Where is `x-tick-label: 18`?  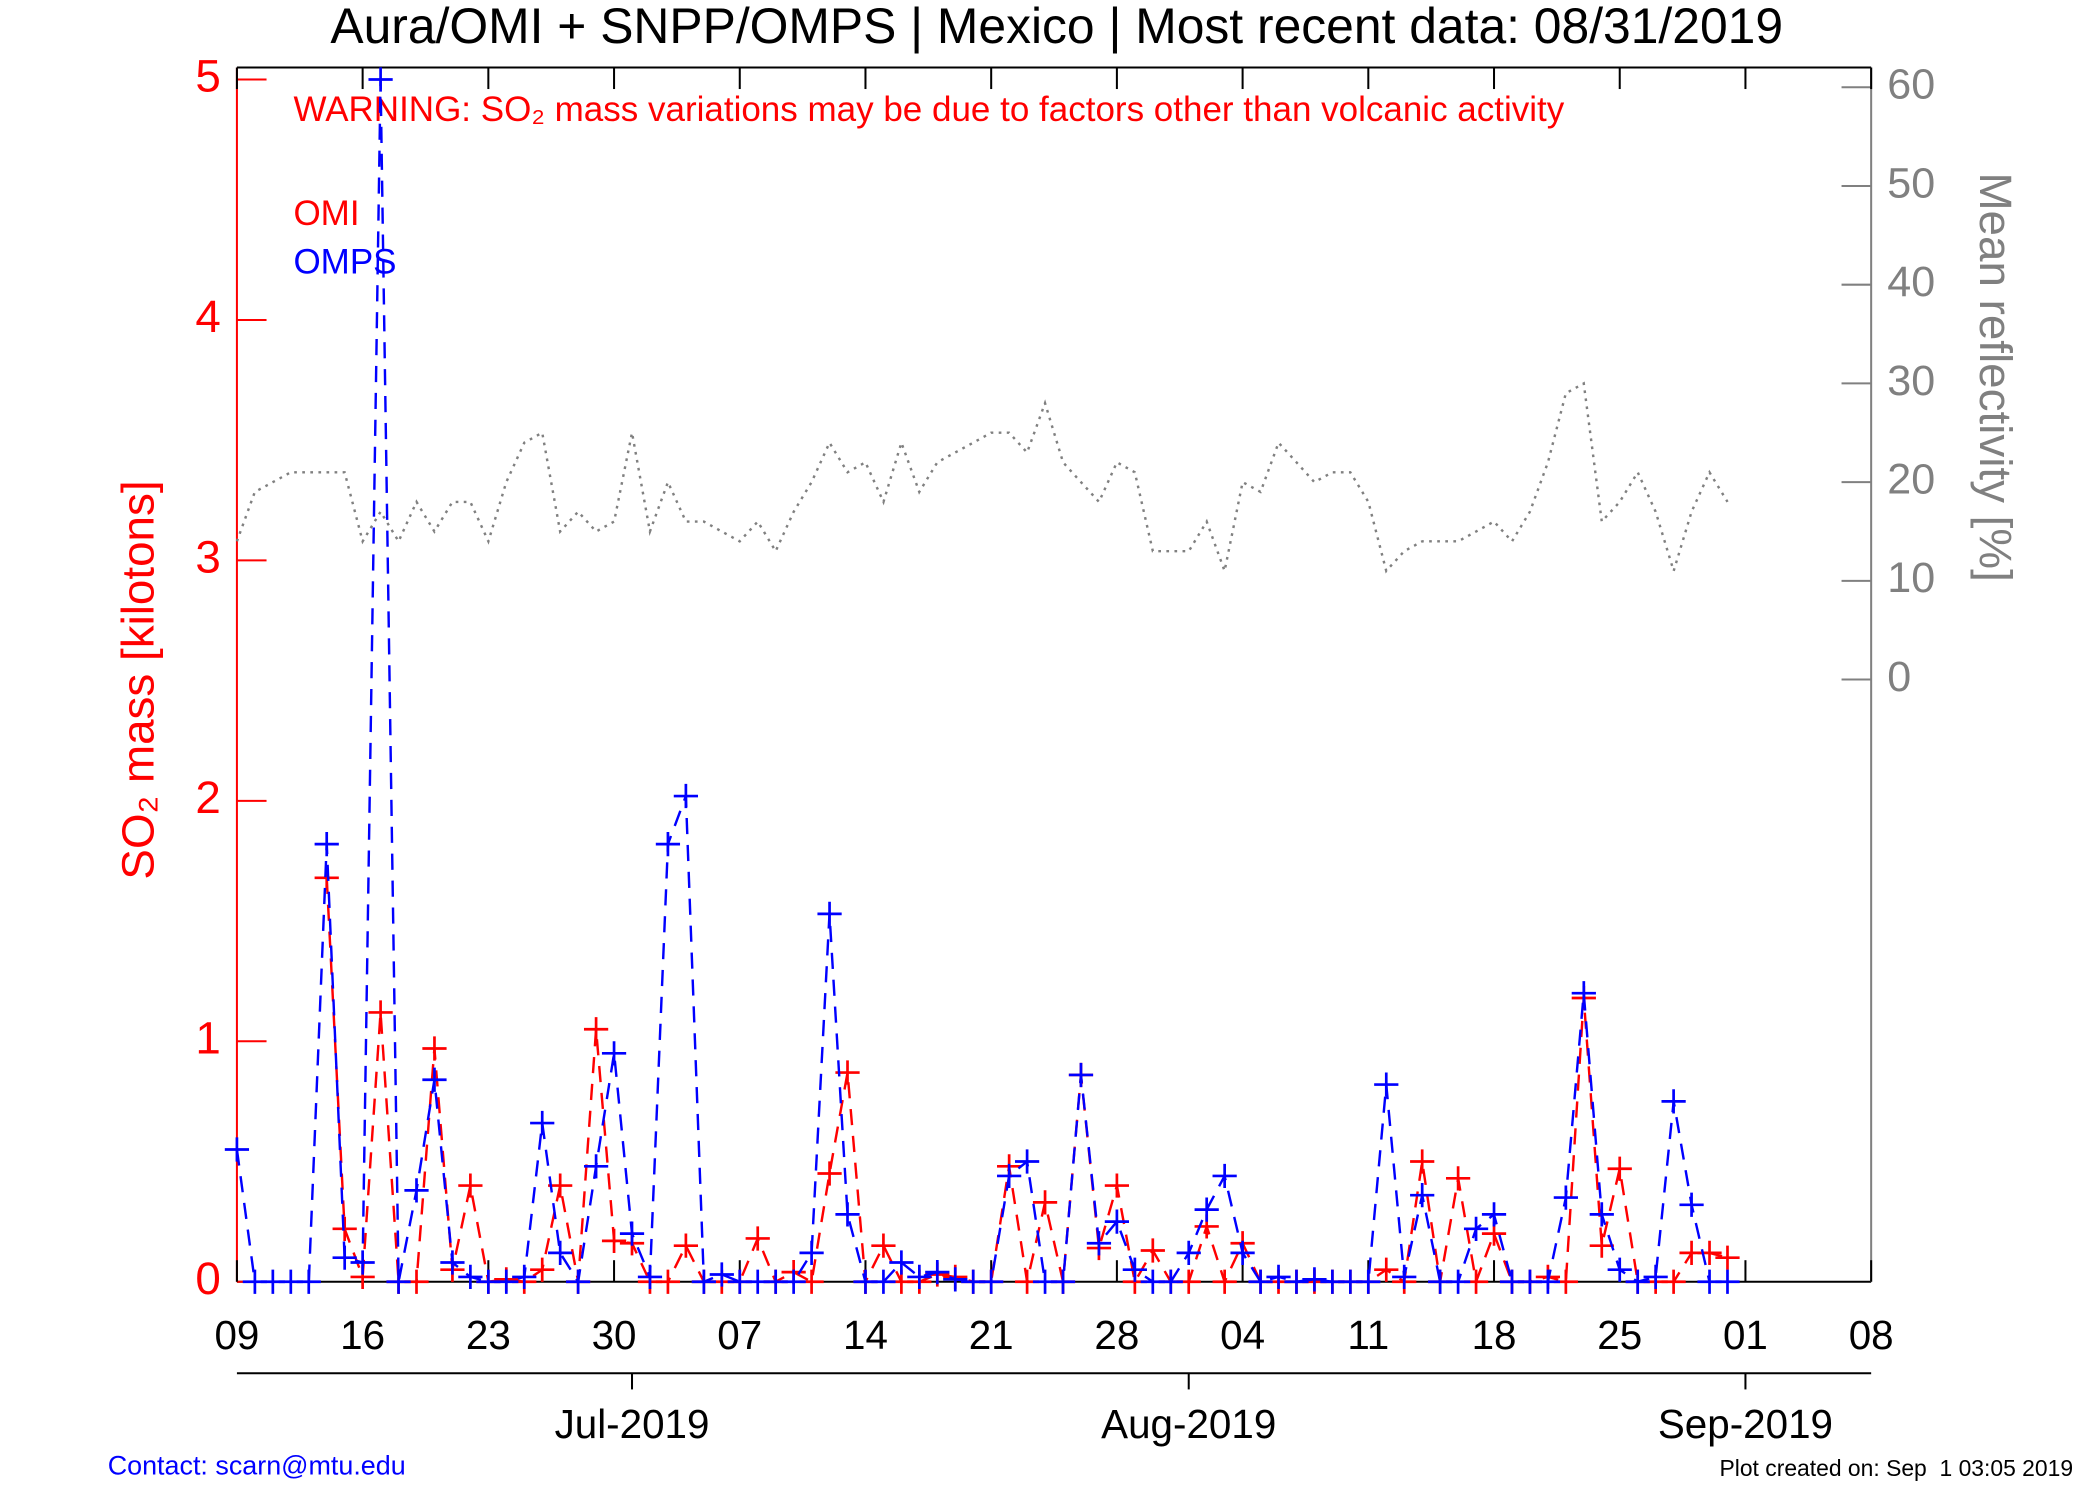 x-tick-label: 18 is located at coordinates (1494, 1335).